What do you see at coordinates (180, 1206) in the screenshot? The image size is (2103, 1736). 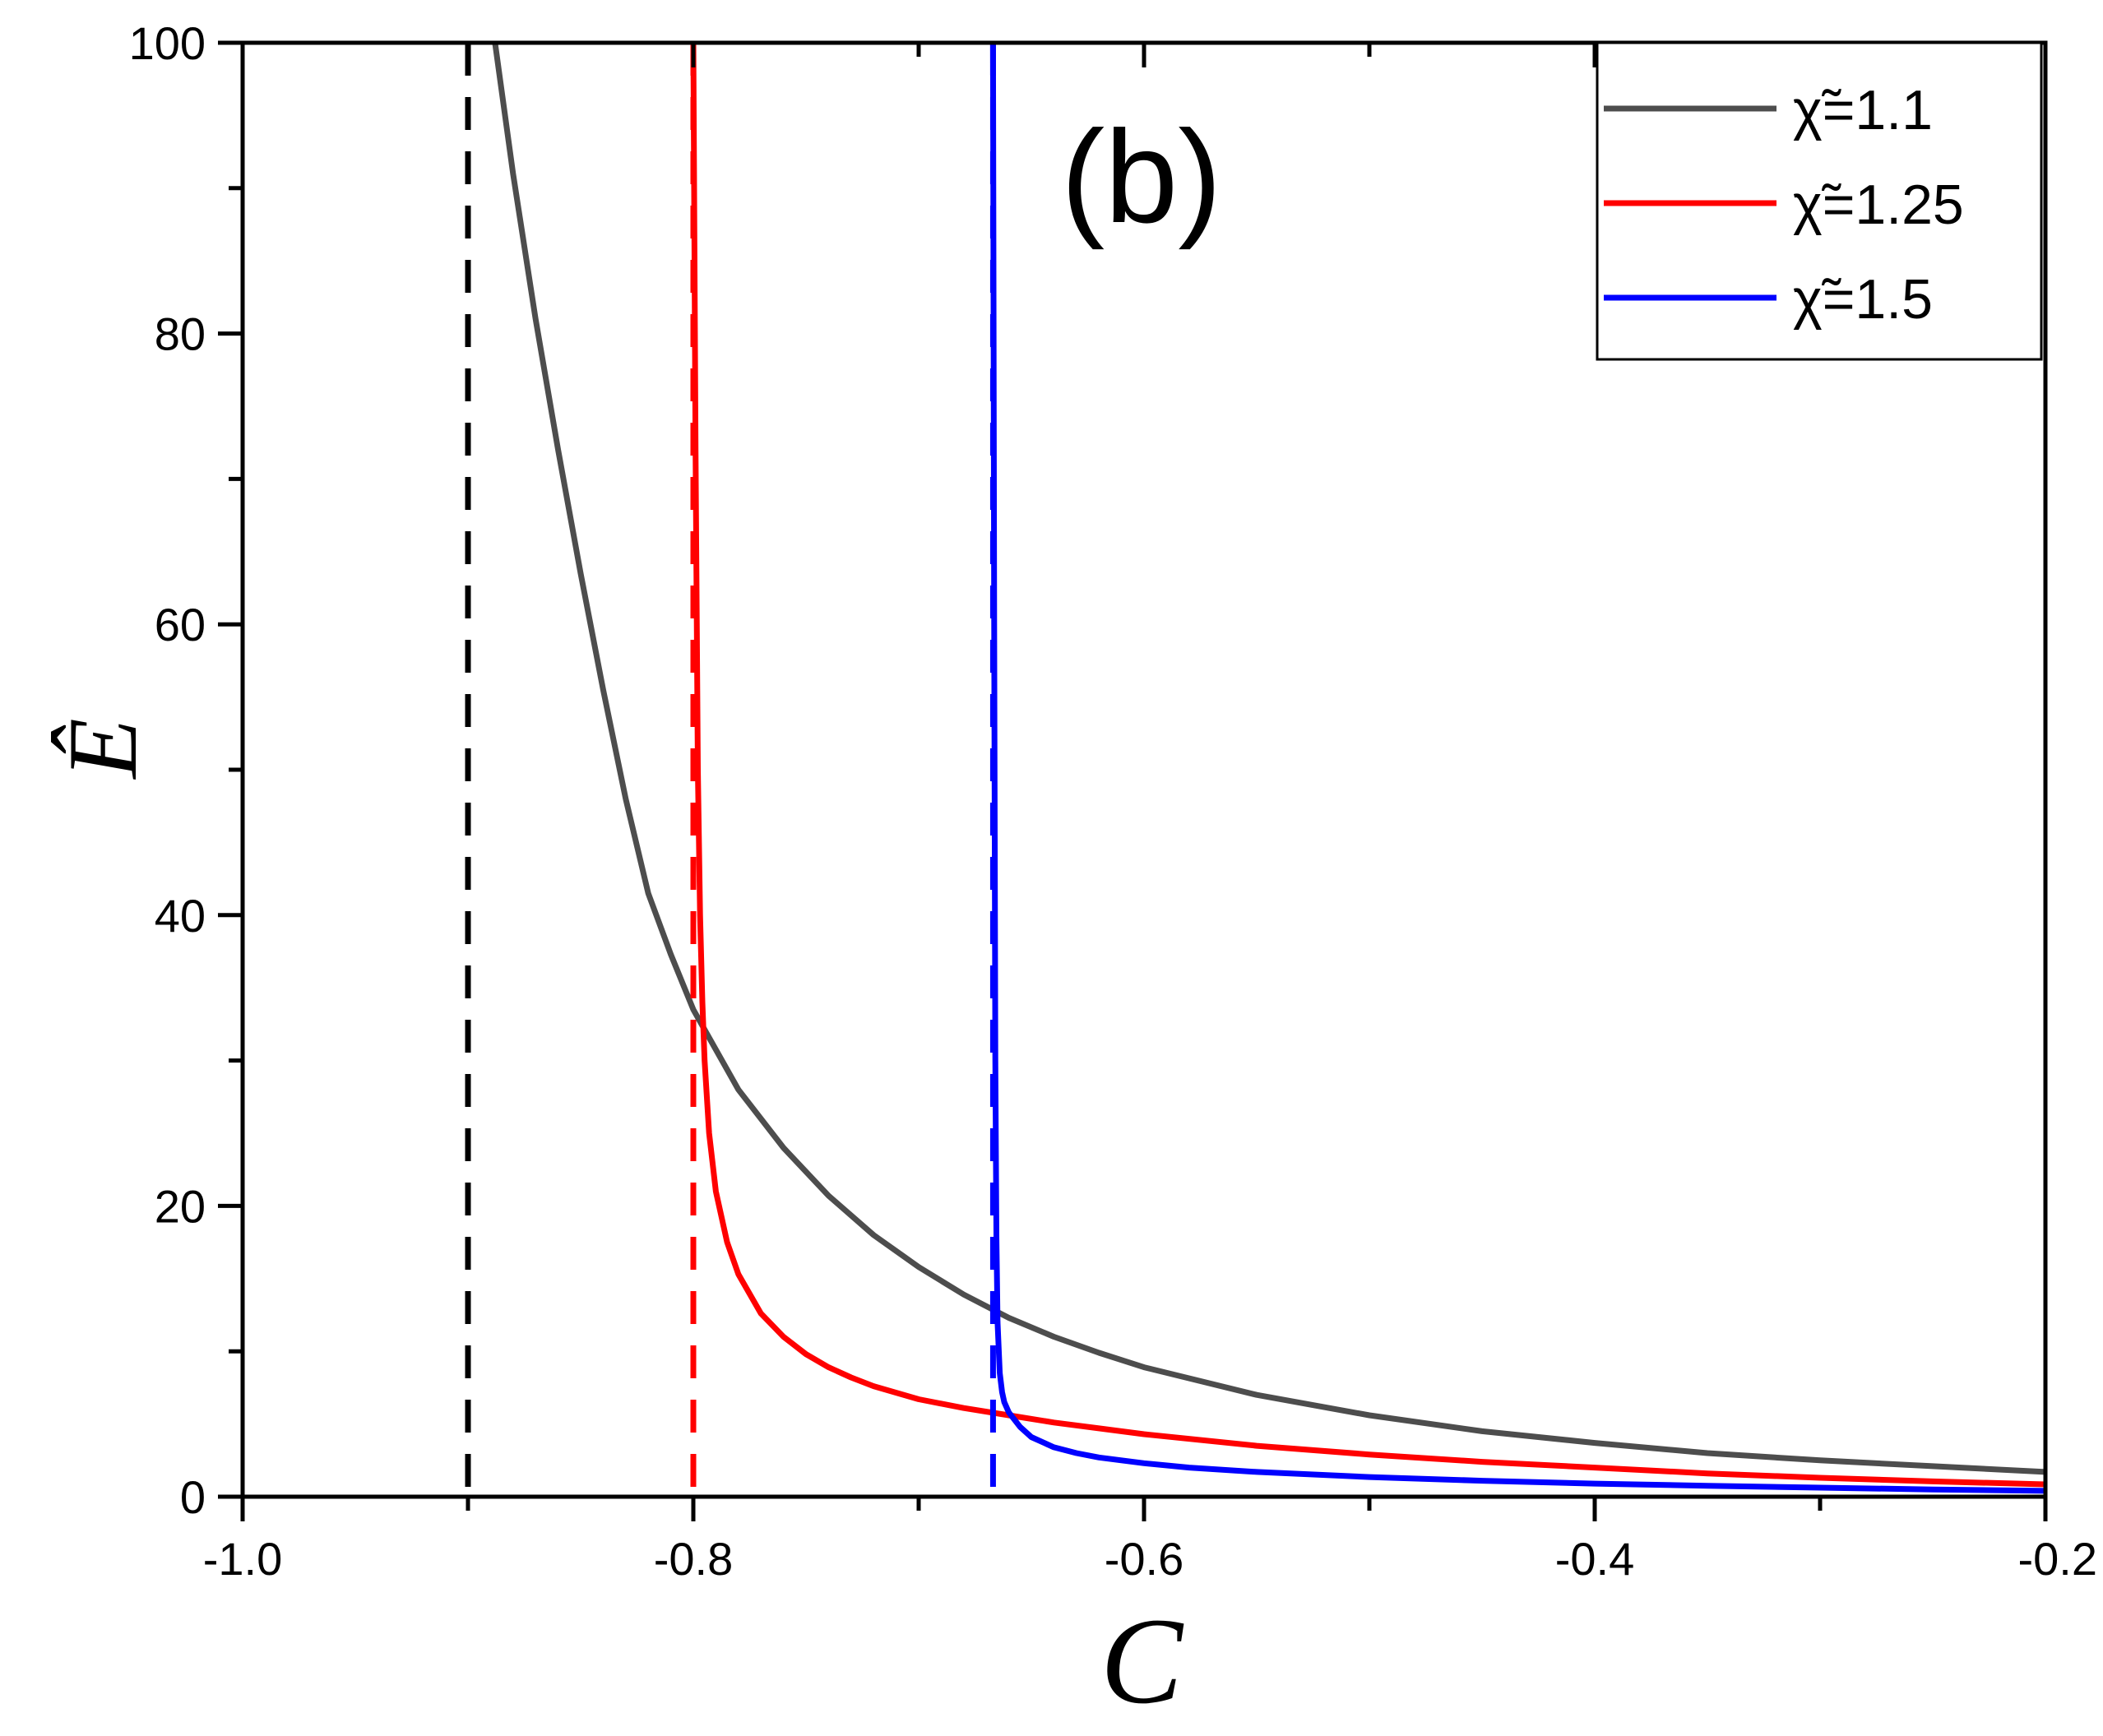 I see `y-tick-label: 20` at bounding box center [180, 1206].